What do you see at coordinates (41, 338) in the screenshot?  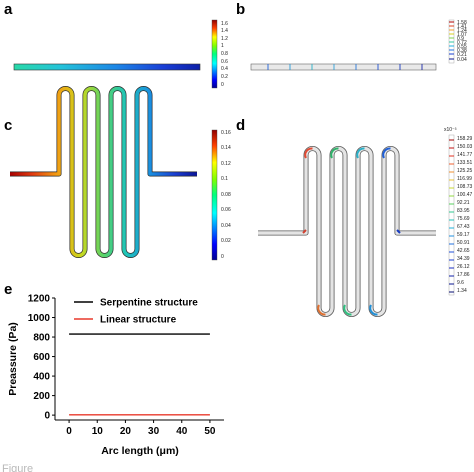 I see `y-tick-label: 800` at bounding box center [41, 338].